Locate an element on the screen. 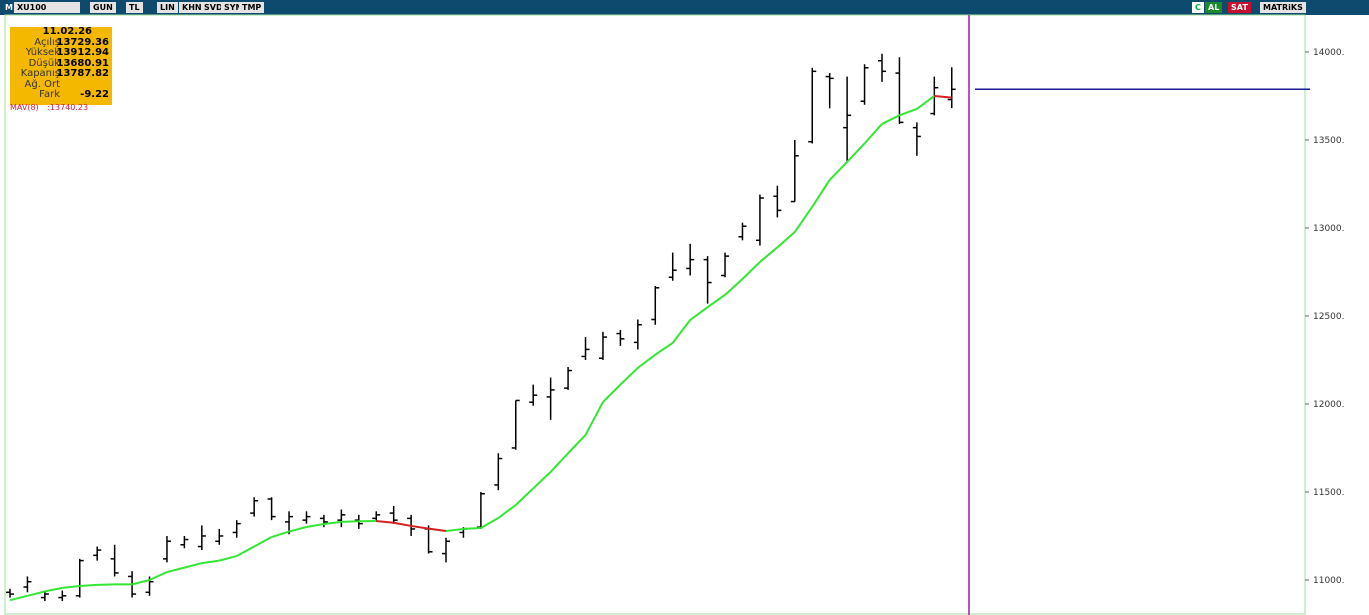 The height and width of the screenshot is (615, 1369). info-row: Yüksek 13912.94 is located at coordinates (61, 53).